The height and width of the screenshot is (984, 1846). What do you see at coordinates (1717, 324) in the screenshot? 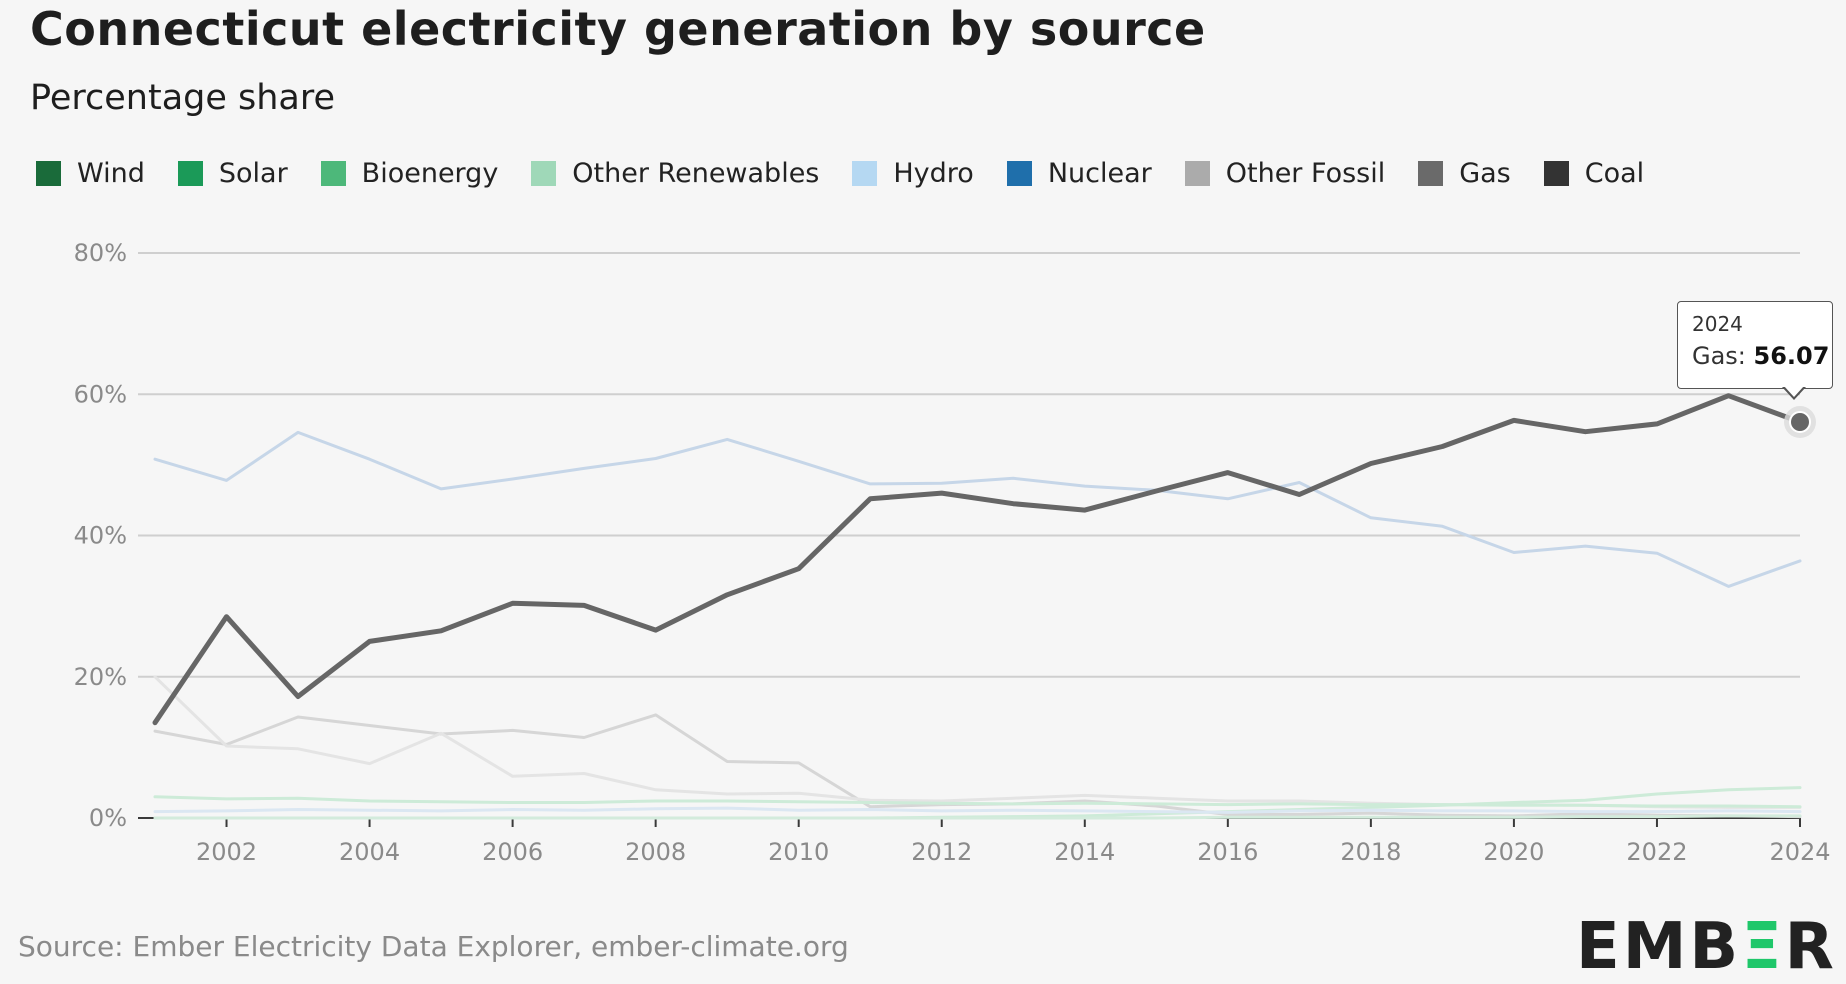
I see `tooltip-year: 2024` at bounding box center [1717, 324].